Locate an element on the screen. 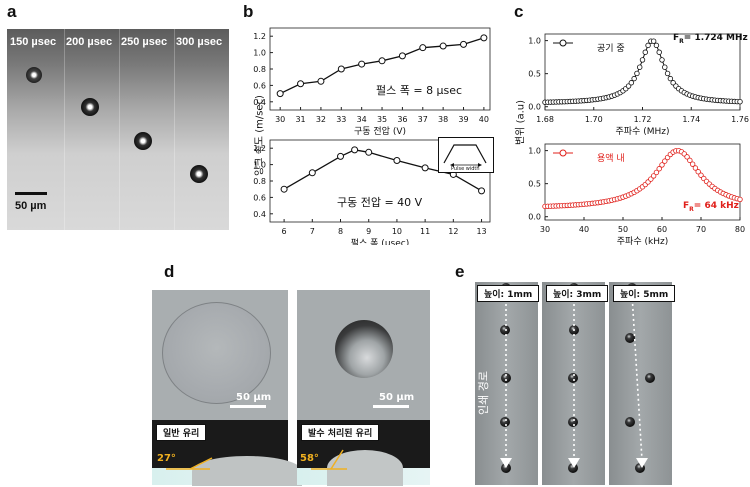 Image resolution: width=750 pixels, height=487 pixels. c-xtick-label-1: 40 is located at coordinates (584, 229).